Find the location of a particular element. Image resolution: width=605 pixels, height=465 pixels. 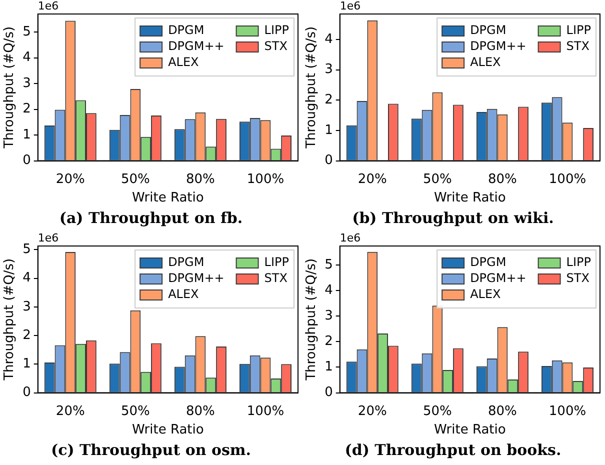

text: (a) Throughput on fb. is located at coordinates (151, 218).